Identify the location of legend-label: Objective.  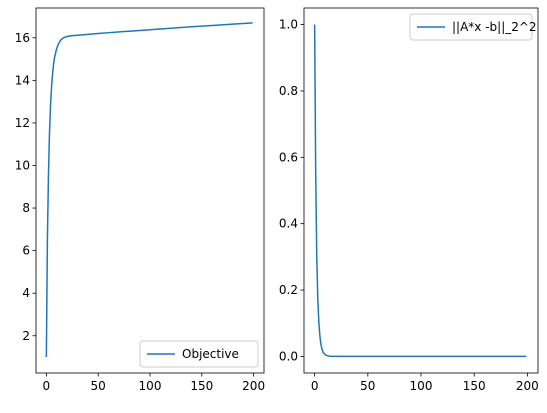
(210, 354).